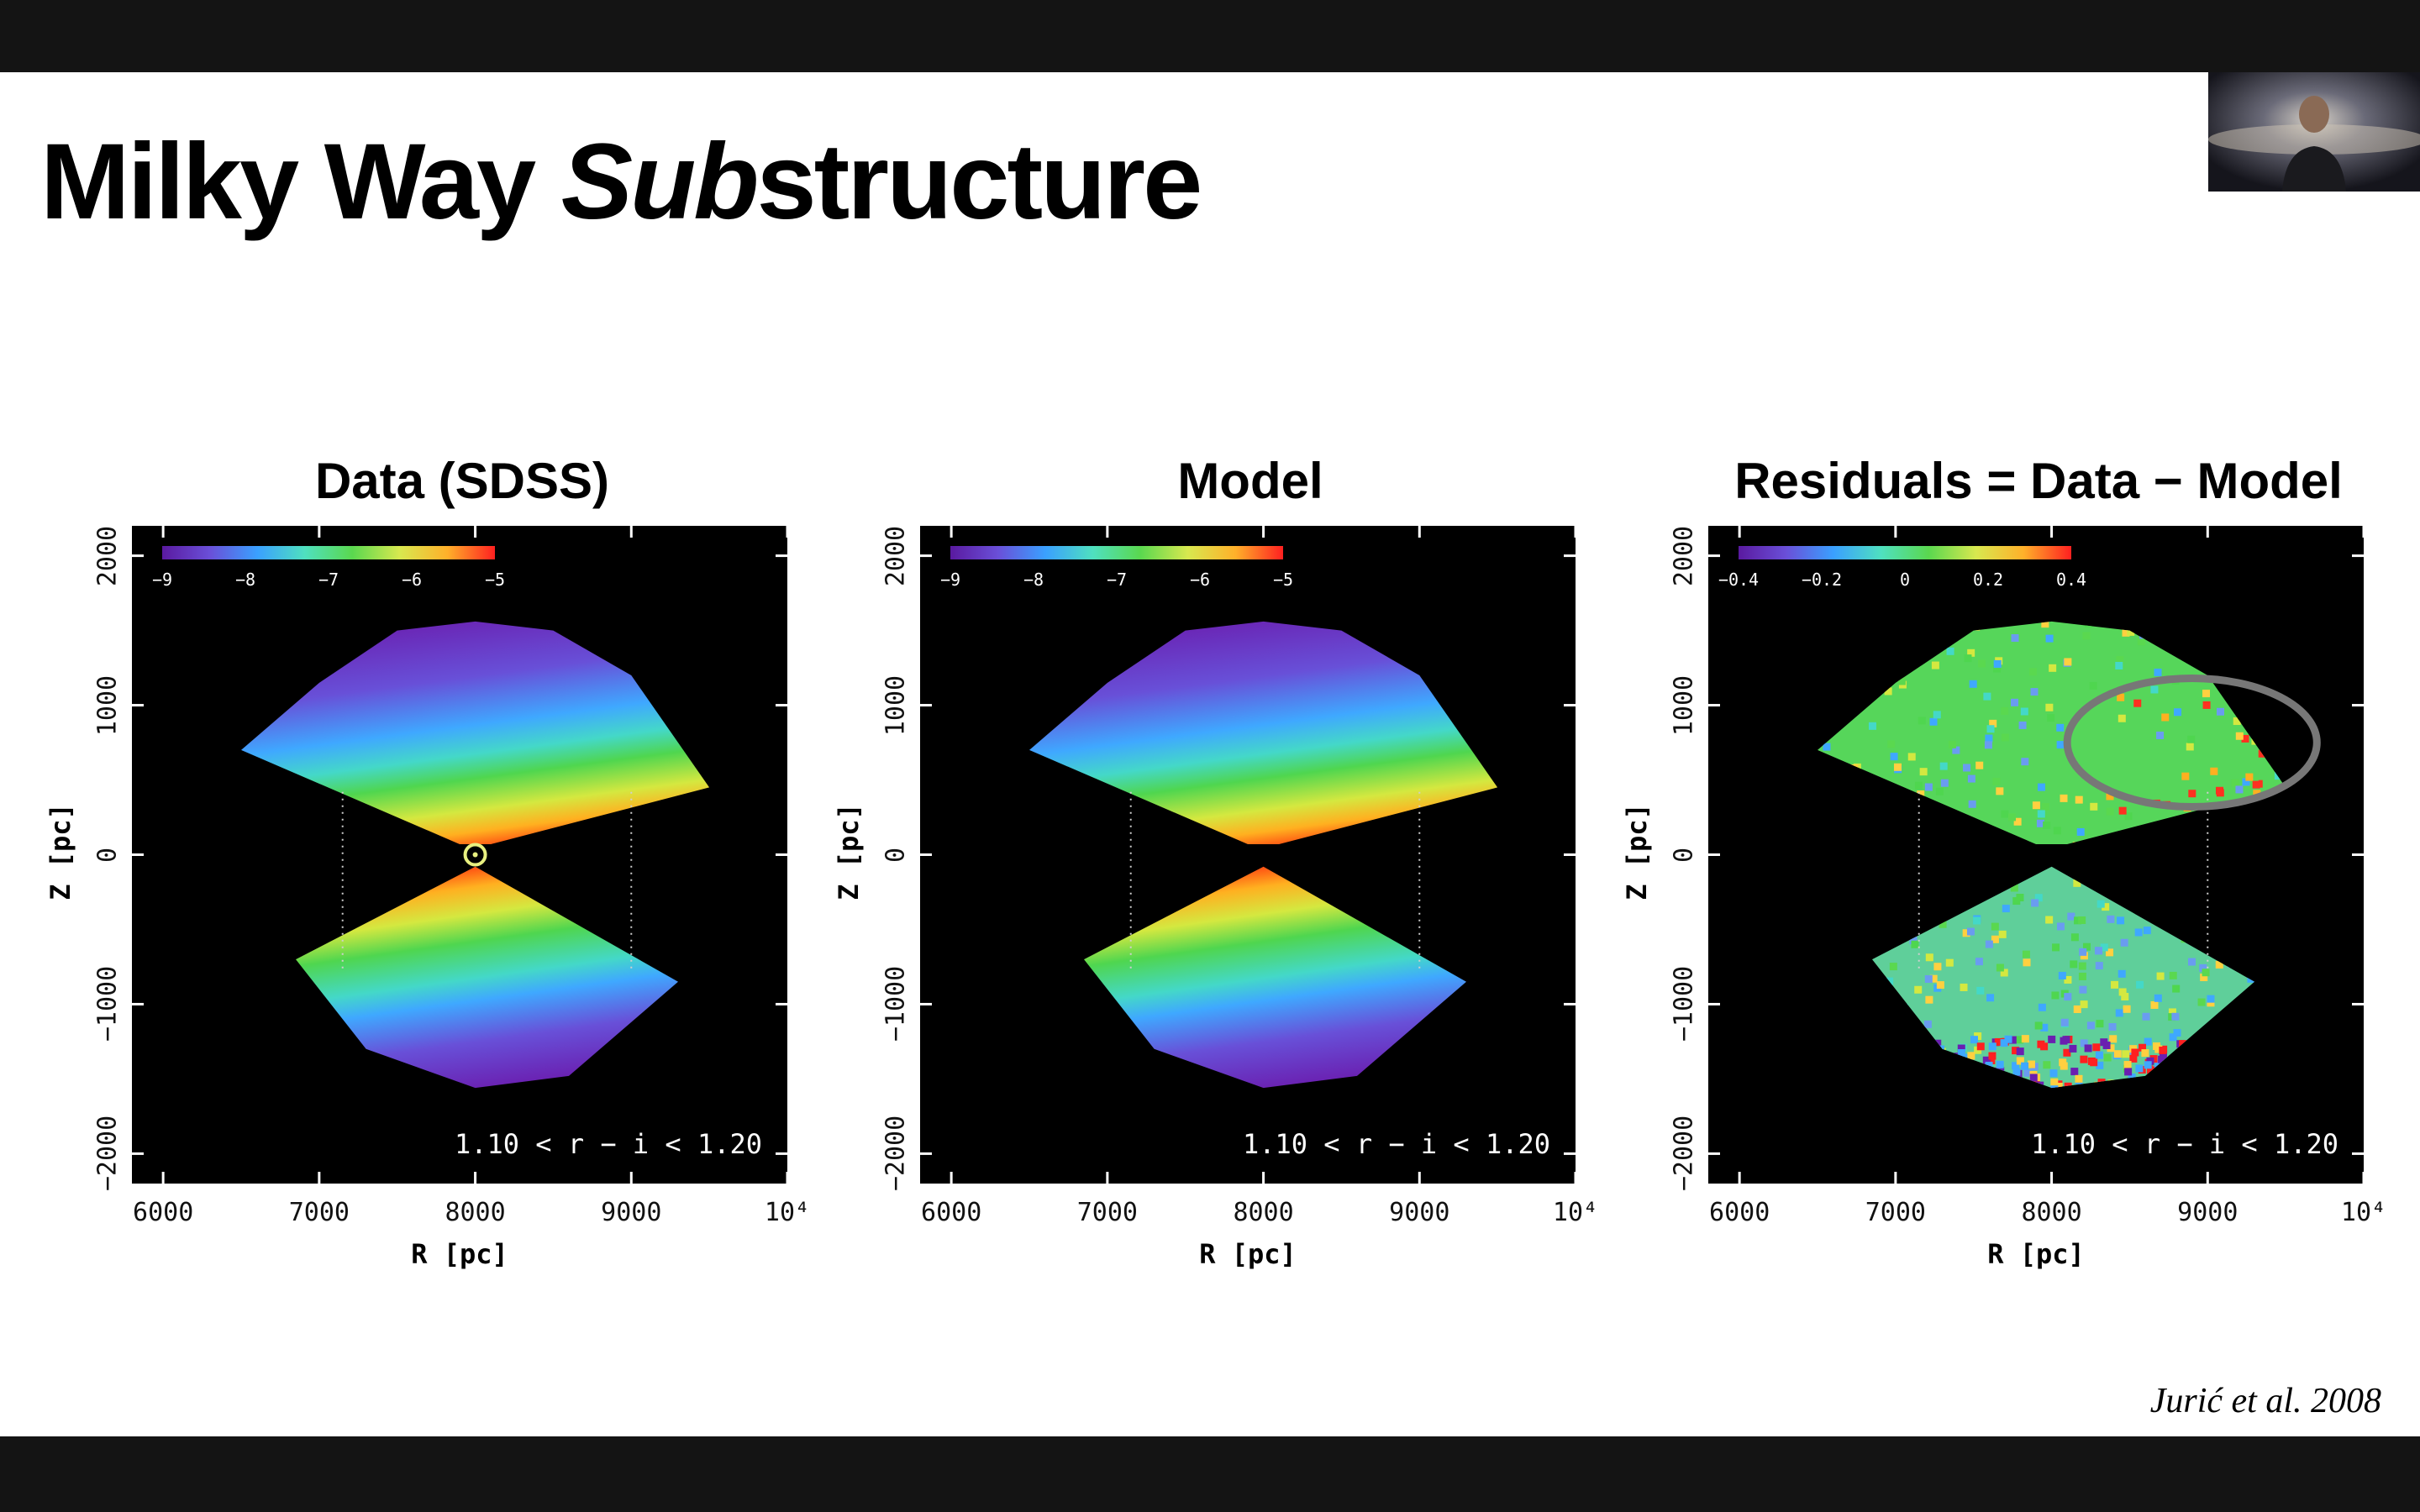  What do you see at coordinates (1988, 580) in the screenshot?
I see `colorbar-tick-label: 0.2` at bounding box center [1988, 580].